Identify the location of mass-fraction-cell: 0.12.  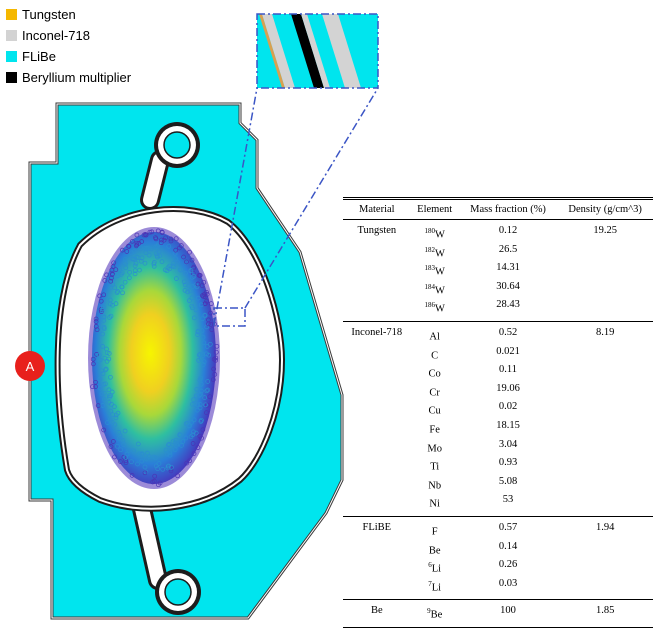
(508, 230).